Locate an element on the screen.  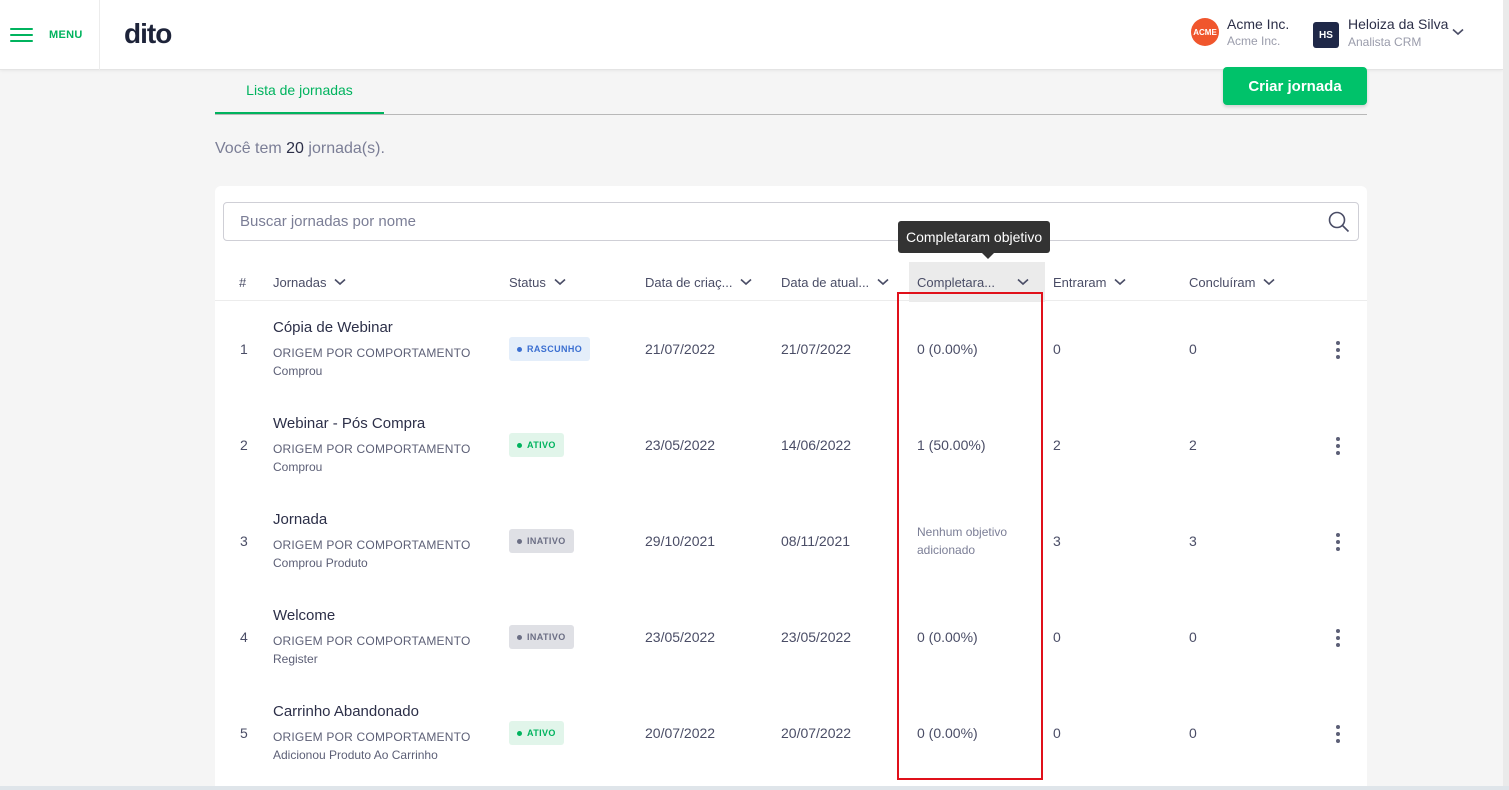
updated-date: 08/11/2021 is located at coordinates (816, 541).